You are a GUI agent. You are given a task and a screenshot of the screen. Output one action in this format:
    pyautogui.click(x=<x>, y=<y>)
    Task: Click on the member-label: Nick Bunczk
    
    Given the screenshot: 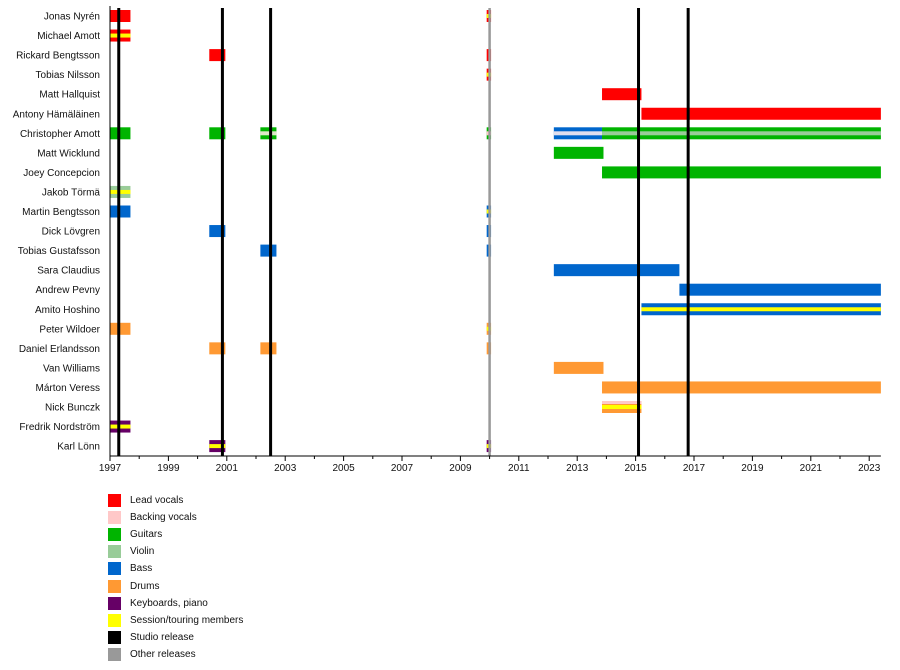 What is the action you would take?
    pyautogui.click(x=73, y=408)
    